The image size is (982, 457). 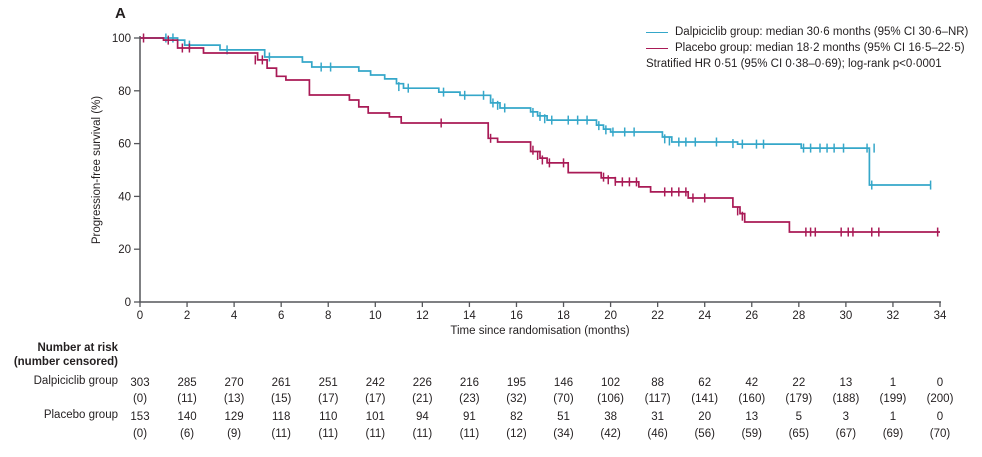 What do you see at coordinates (516, 383) in the screenshot?
I see `dalpiciclib-at-risk-value: 195` at bounding box center [516, 383].